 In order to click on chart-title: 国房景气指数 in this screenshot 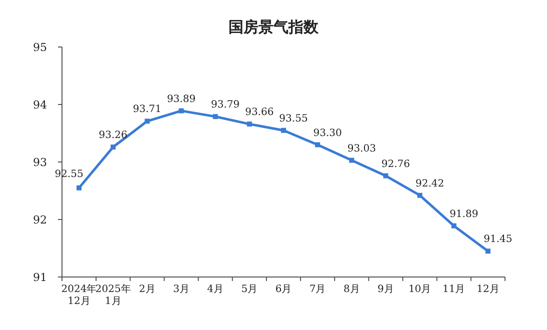, I will do `click(274, 27)`.